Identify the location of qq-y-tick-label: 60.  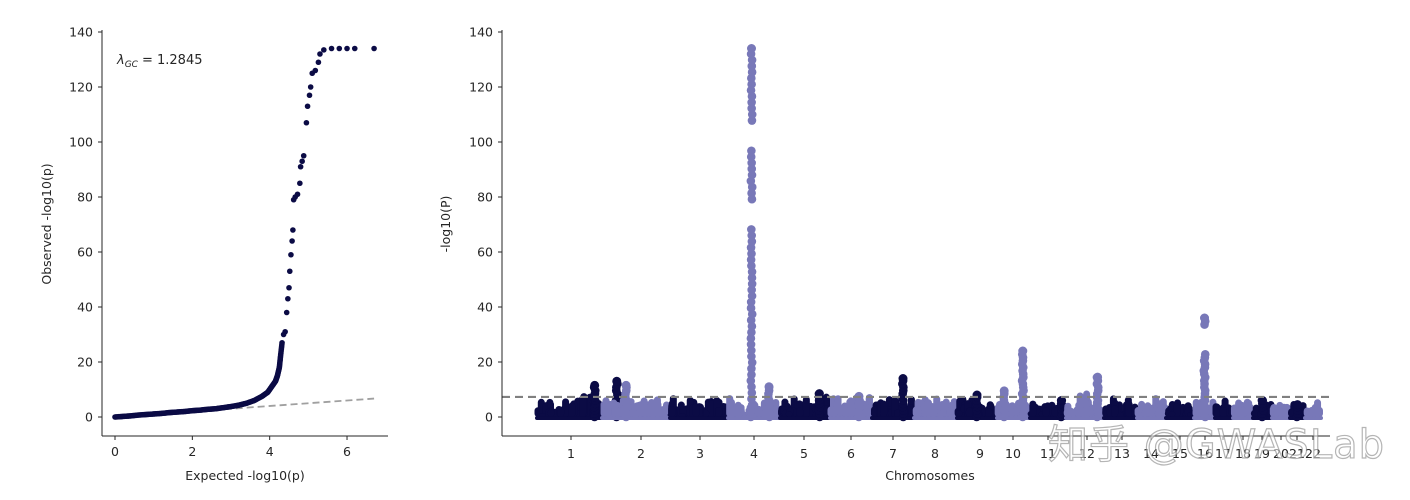
(85, 252).